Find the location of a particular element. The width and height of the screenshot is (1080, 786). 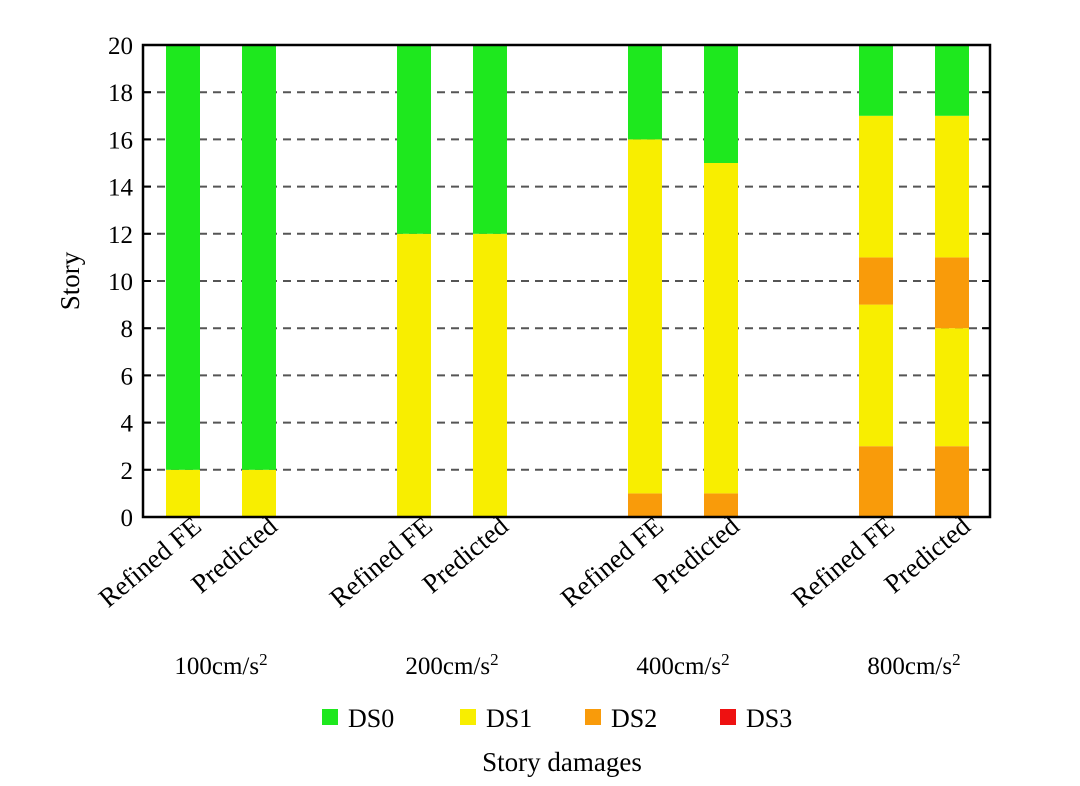

legend-label-ds1: DS1 is located at coordinates (509, 718).